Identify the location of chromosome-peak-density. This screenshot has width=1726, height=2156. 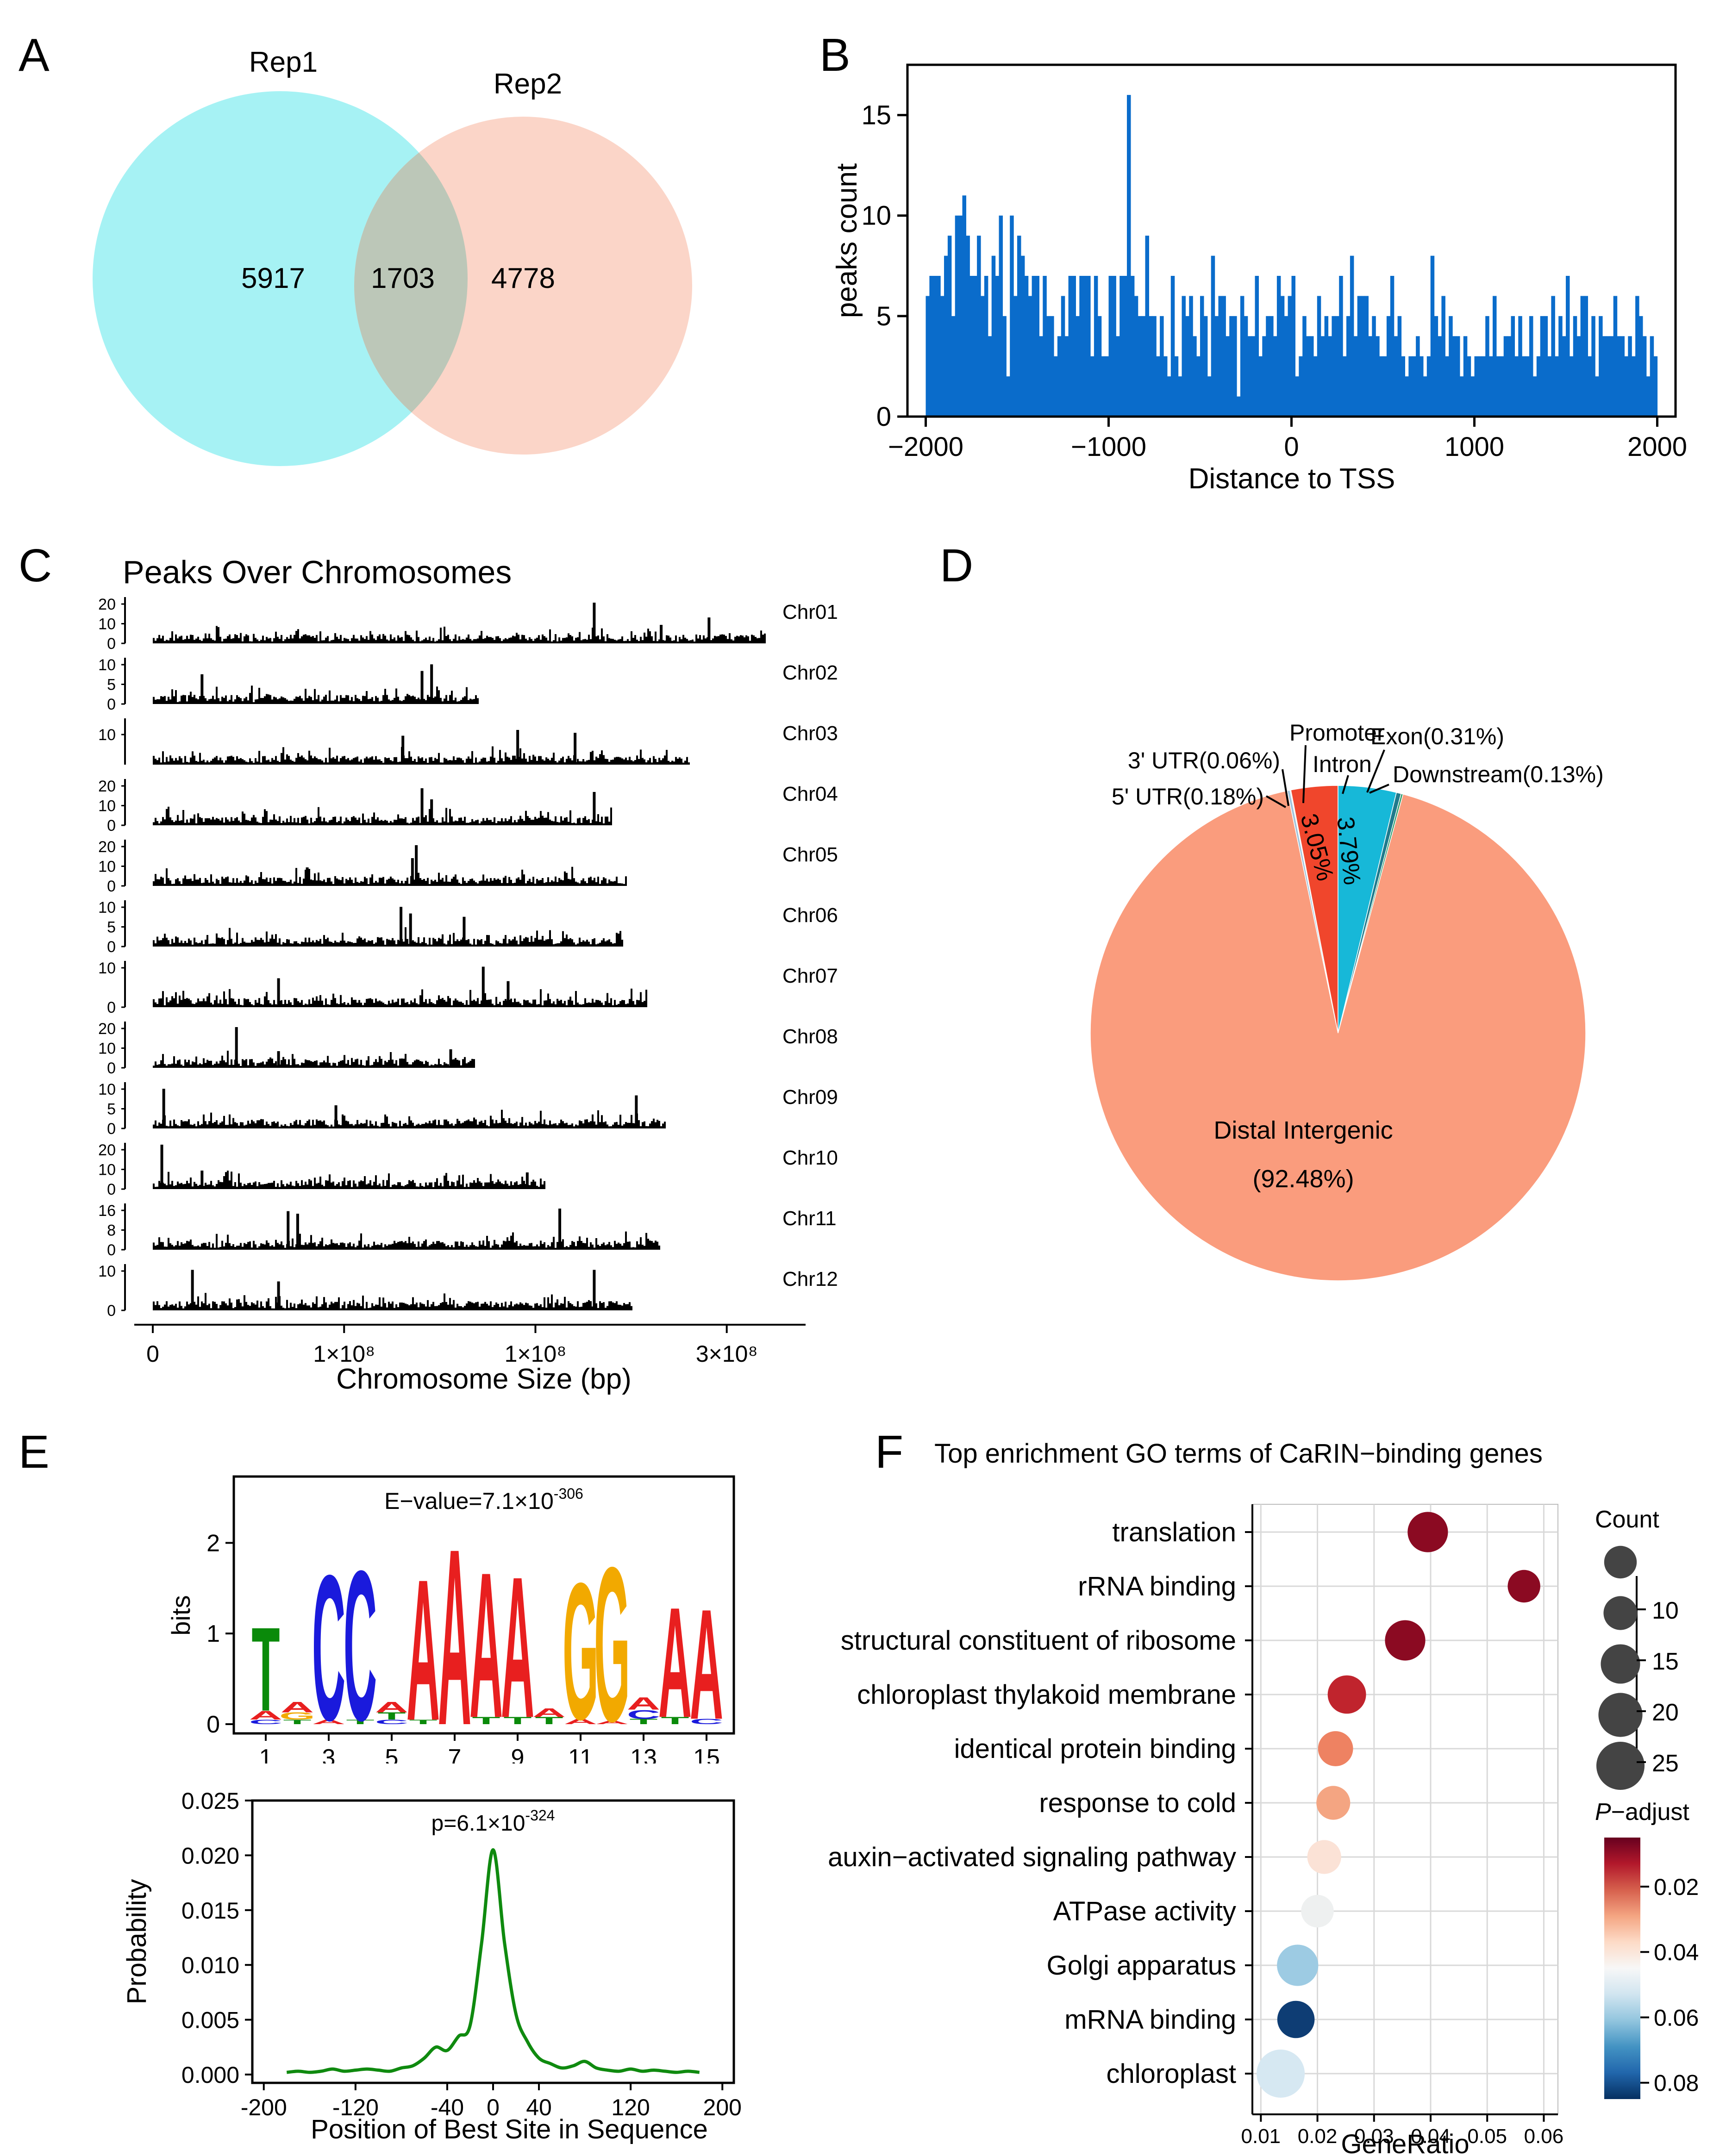
(459, 634).